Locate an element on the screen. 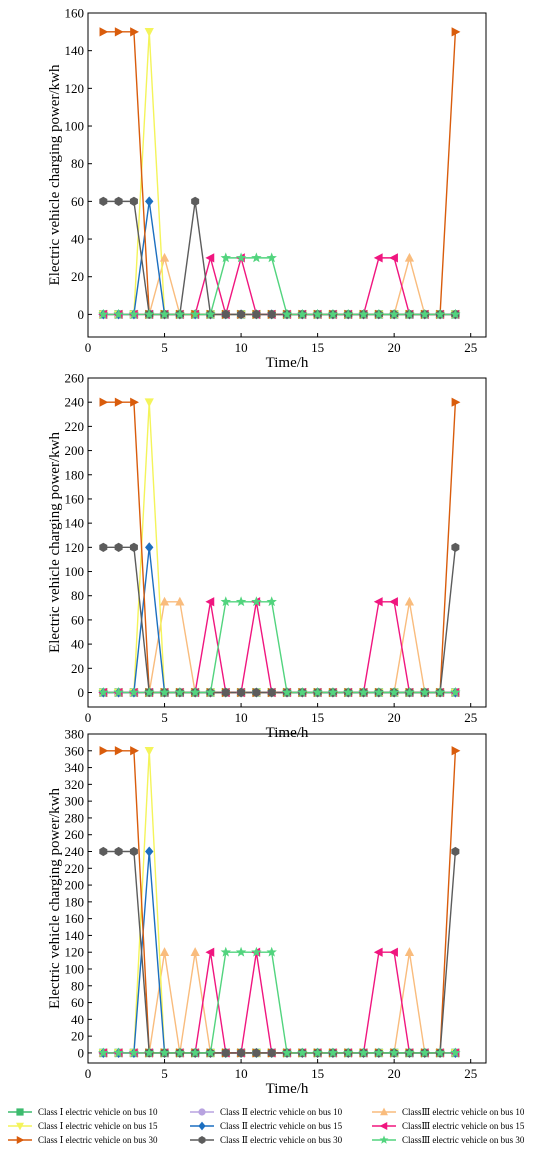 This screenshot has height=1155, width=550. series-5-markers is located at coordinates (279, 620).